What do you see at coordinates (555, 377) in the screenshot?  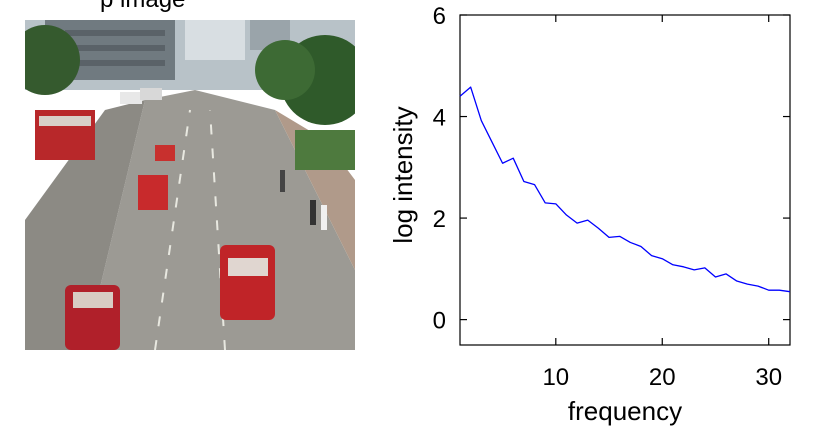 I see `x-tick-label: 10` at bounding box center [555, 377].